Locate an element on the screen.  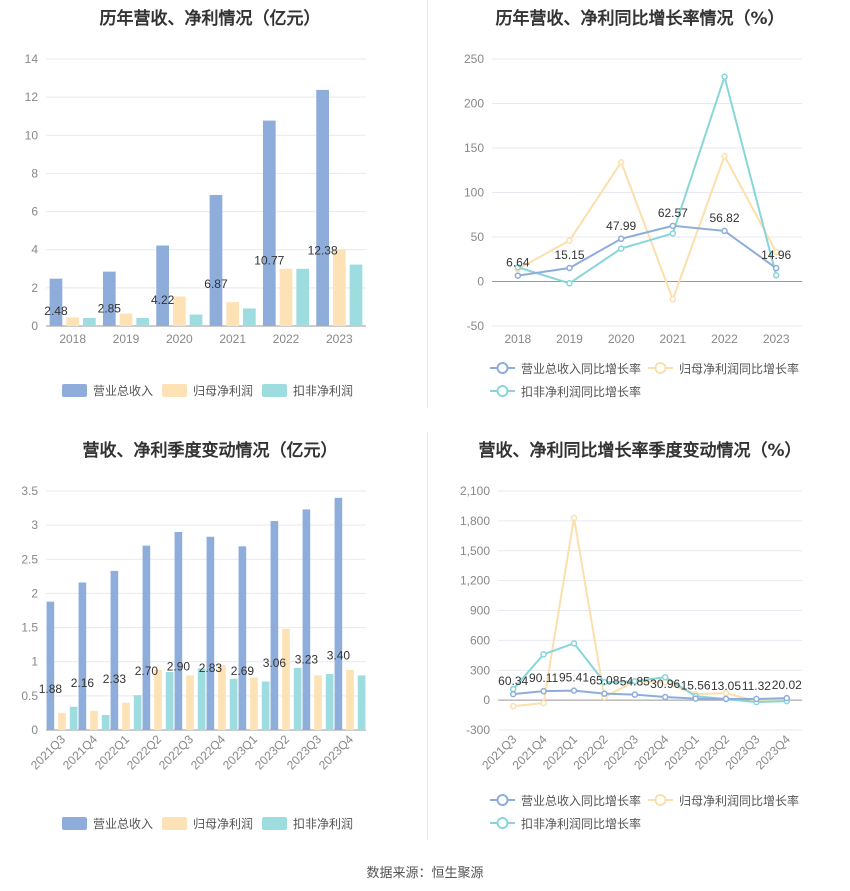
data-label: 2.85 is located at coordinates (110, 309).